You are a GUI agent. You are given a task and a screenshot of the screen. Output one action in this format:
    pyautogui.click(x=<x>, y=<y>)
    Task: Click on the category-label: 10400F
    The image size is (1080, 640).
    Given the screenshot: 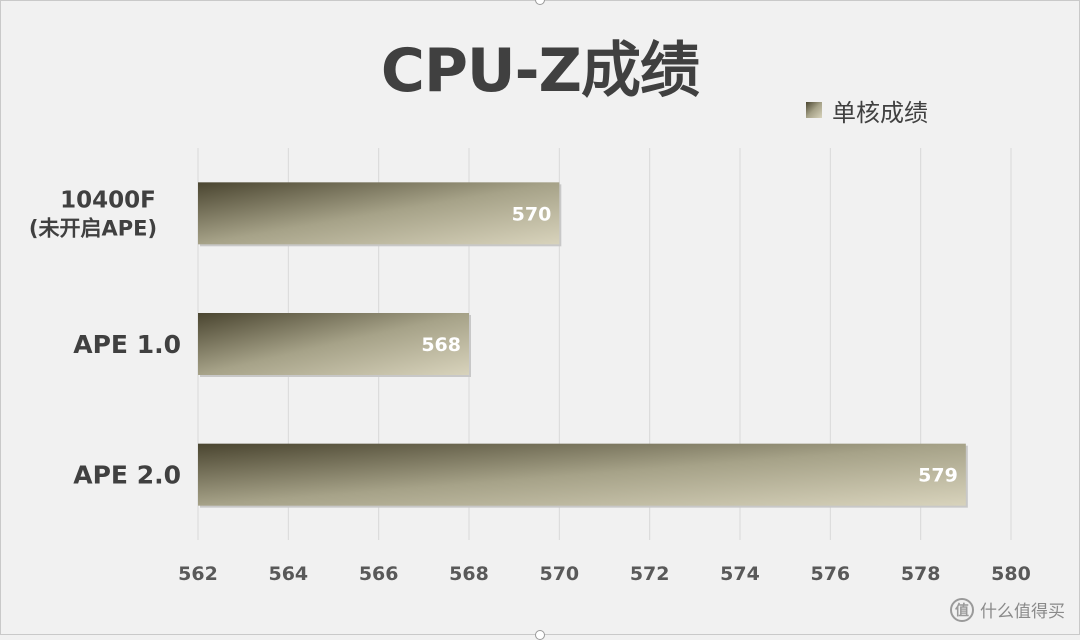 What is the action you would take?
    pyautogui.click(x=108, y=200)
    